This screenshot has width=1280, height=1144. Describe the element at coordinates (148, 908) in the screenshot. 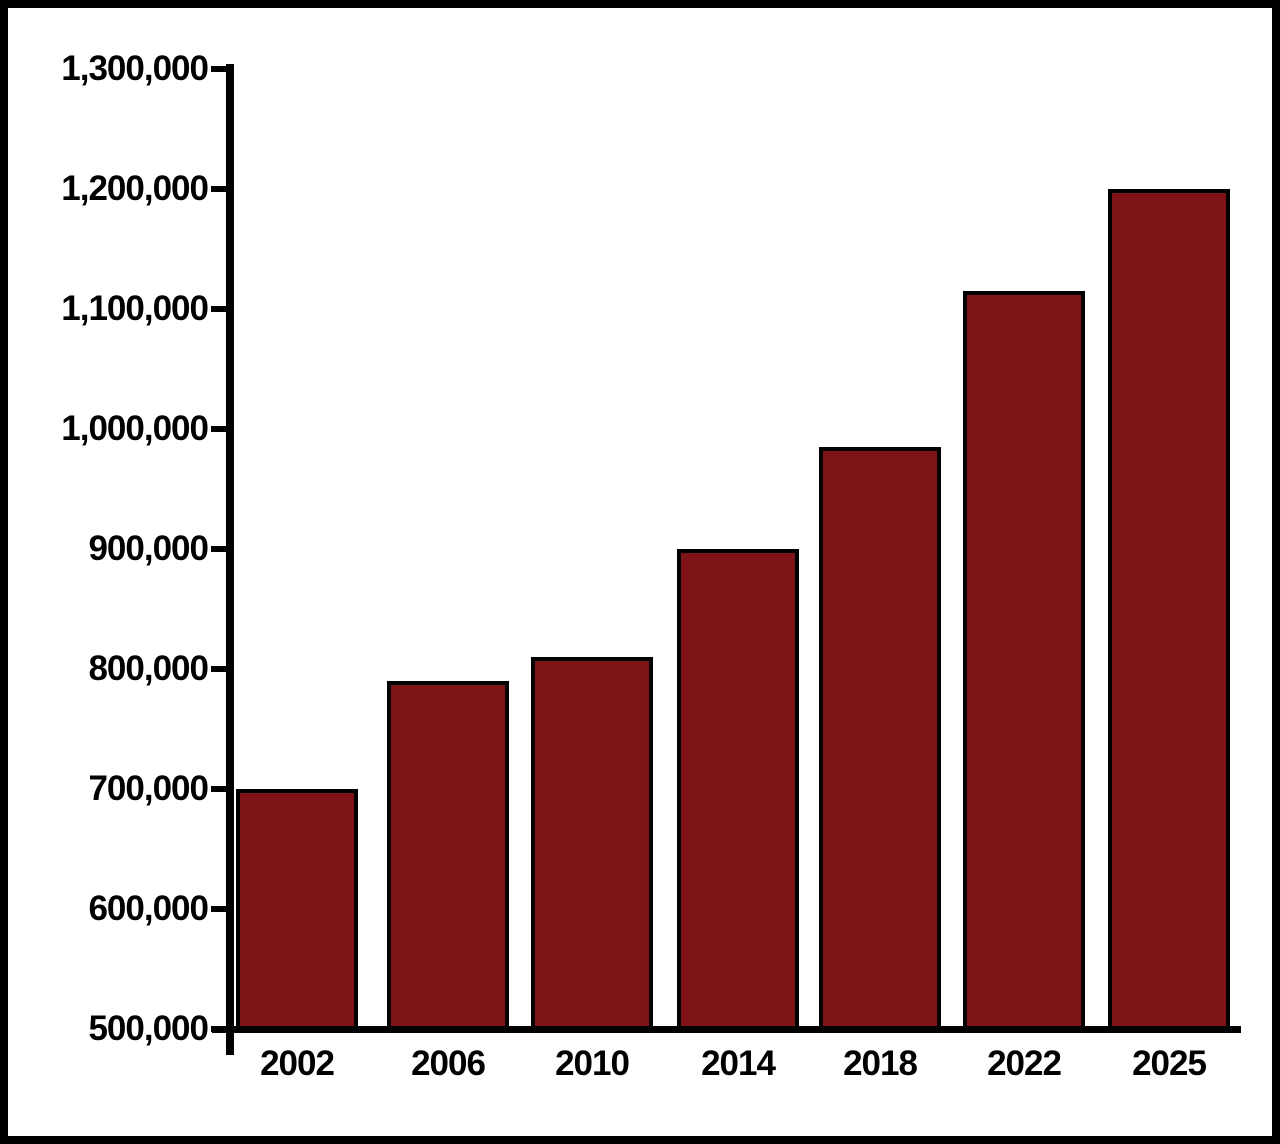

I see `y-axis-tick-label: 600,000` at that location.